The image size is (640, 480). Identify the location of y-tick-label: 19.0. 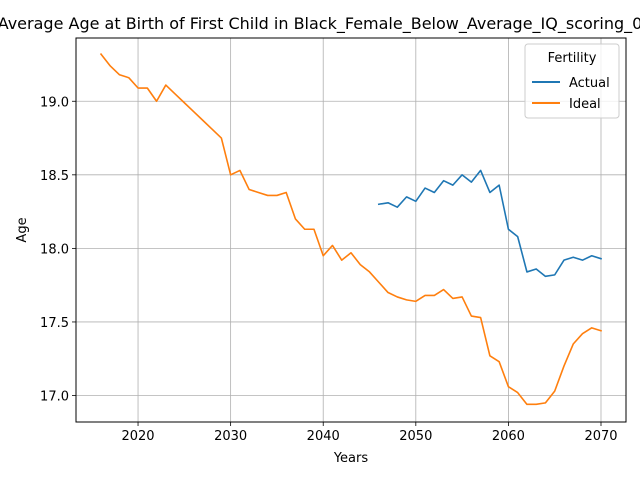
(54, 102).